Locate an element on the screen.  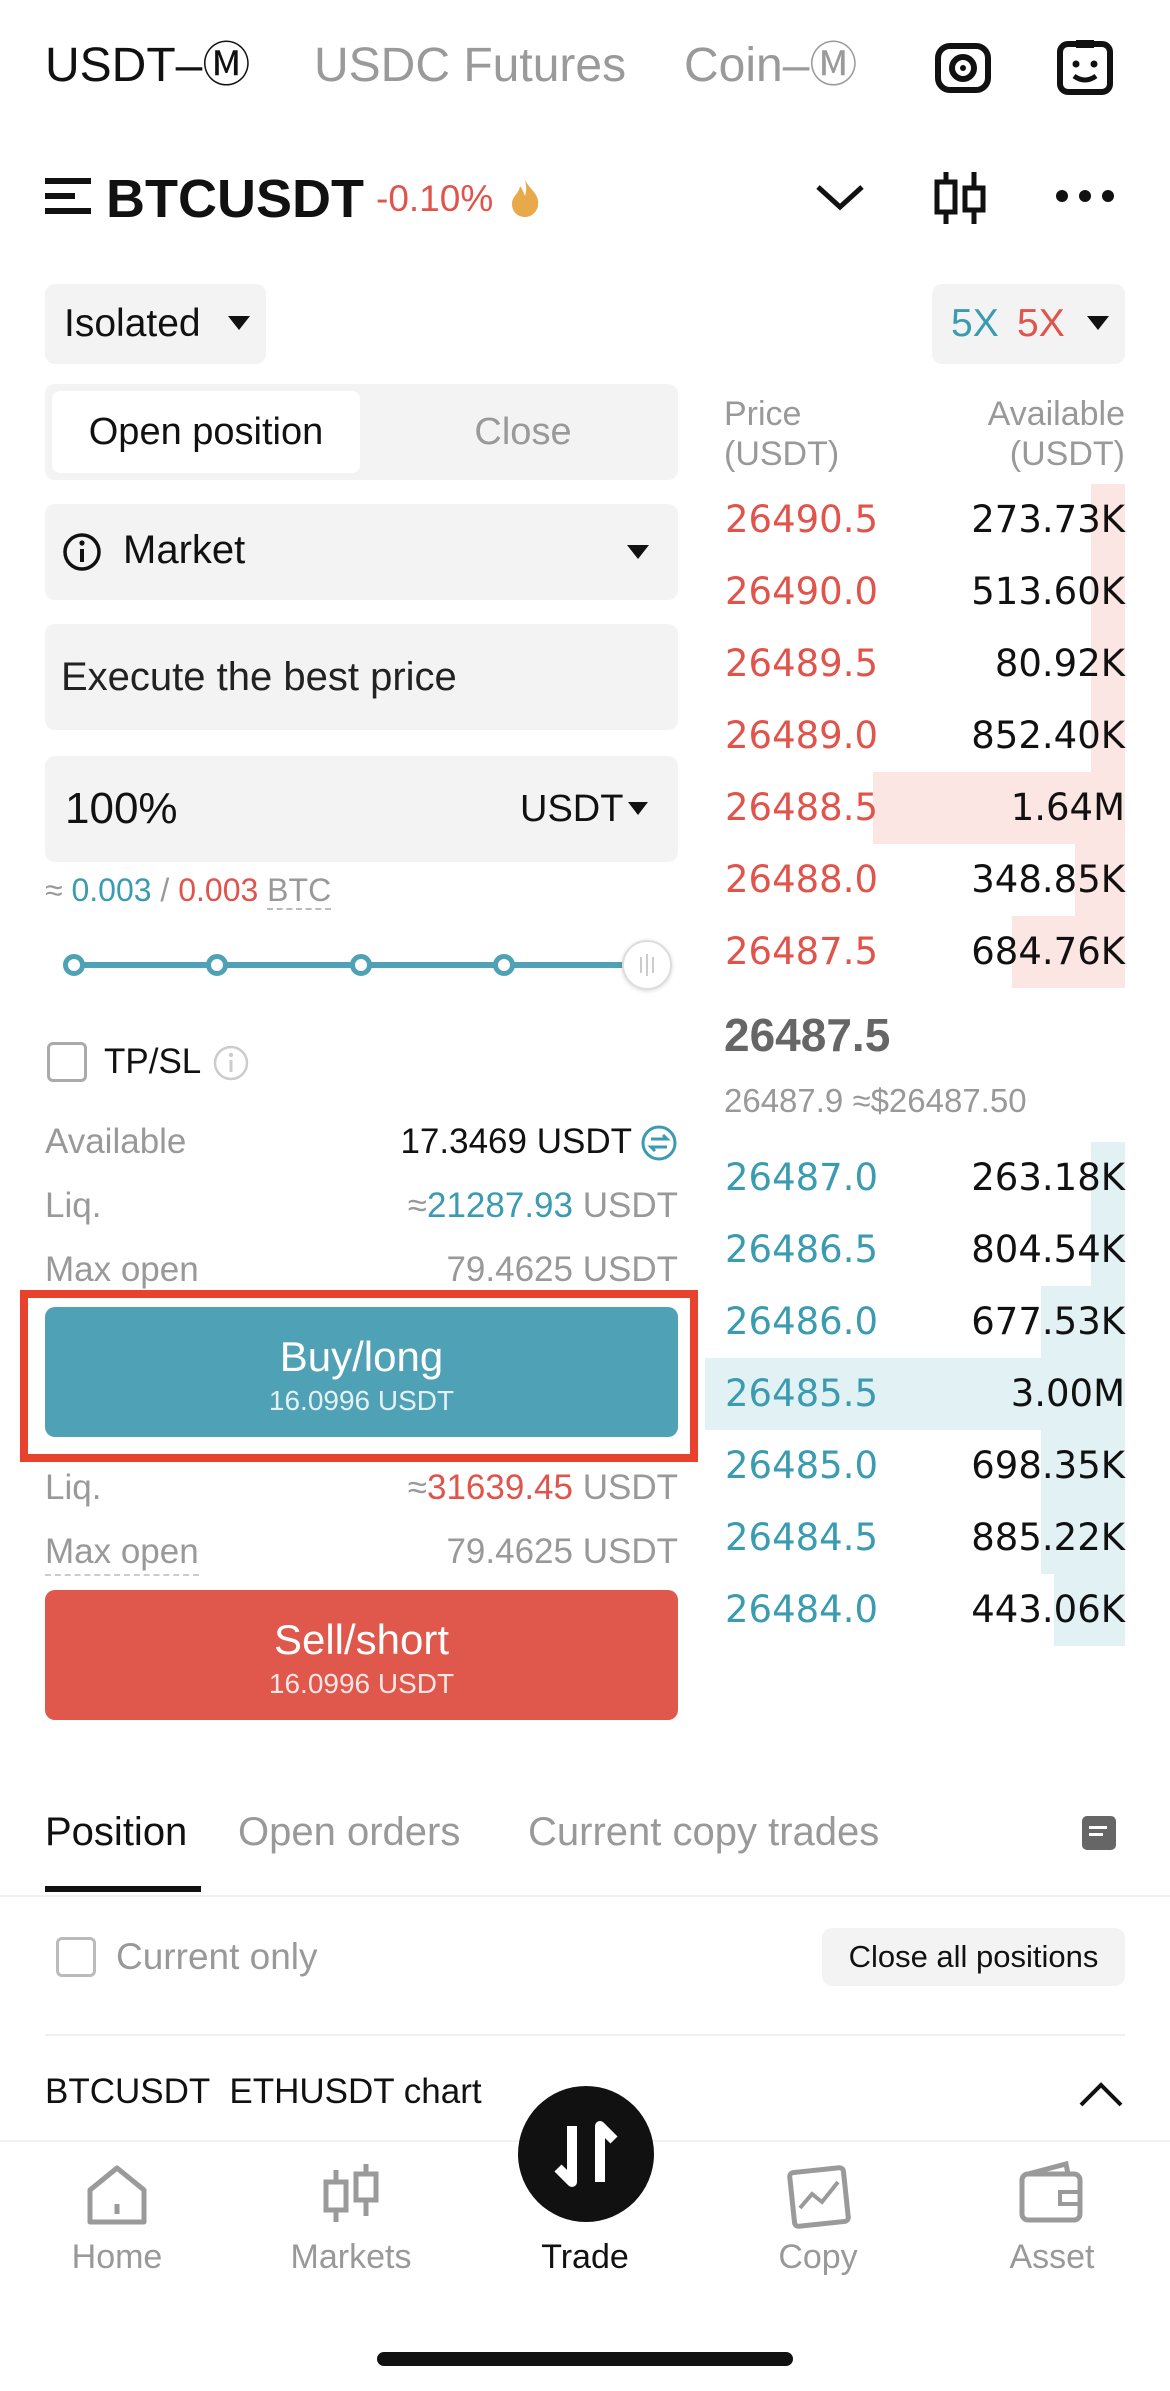
buy-long-button: Buy/long 16.0996 USDT is located at coordinates (361, 1372).